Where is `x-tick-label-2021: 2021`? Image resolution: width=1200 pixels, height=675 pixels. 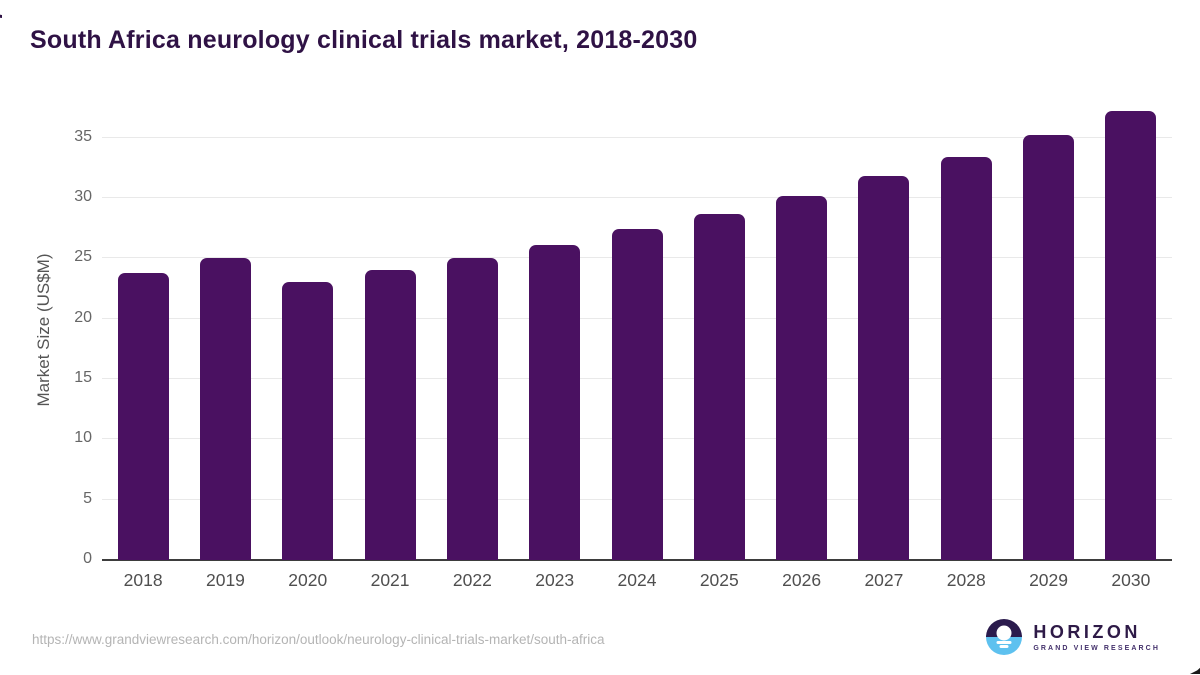 x-tick-label-2021: 2021 is located at coordinates (390, 580).